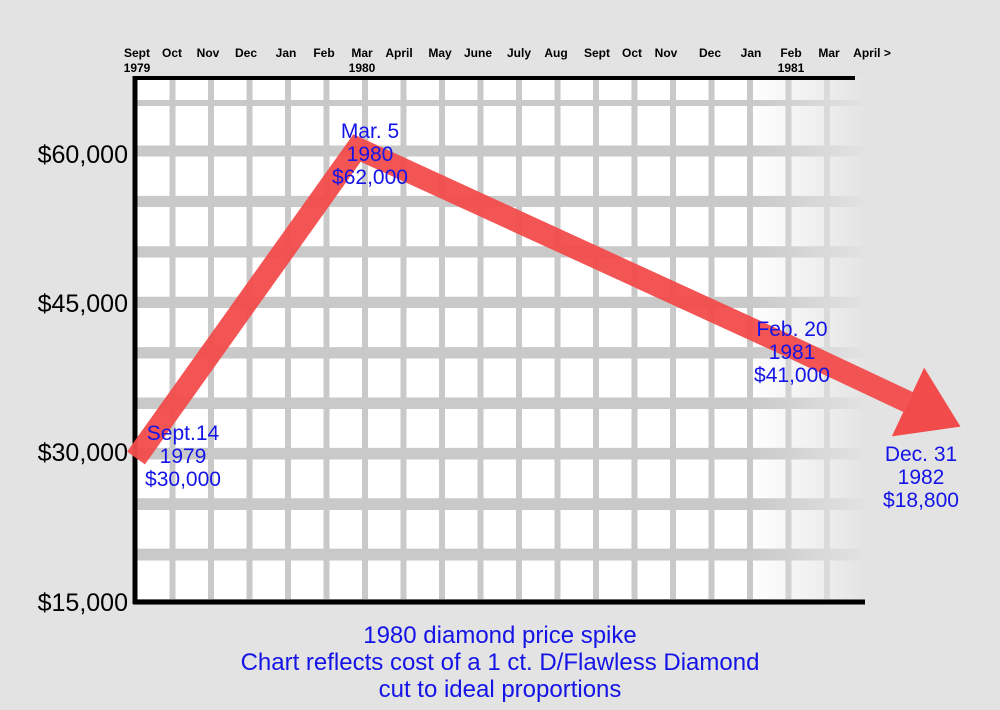 The height and width of the screenshot is (710, 1000). Describe the element at coordinates (519, 53) in the screenshot. I see `x-tick-label: July` at that location.